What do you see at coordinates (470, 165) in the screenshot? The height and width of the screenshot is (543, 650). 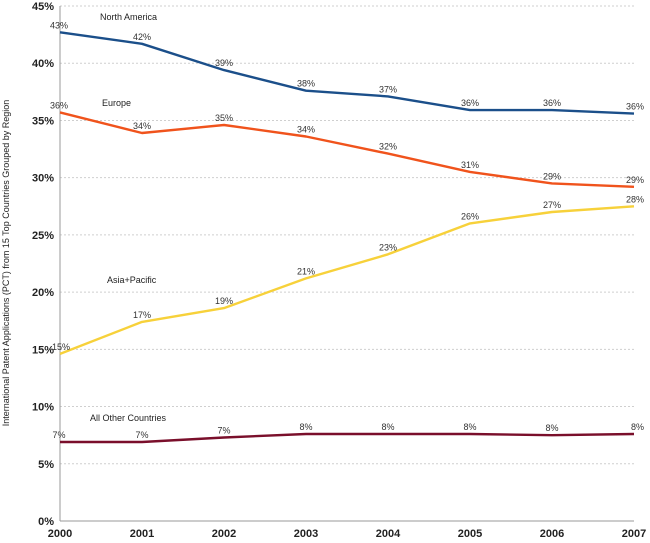 I see `data-label: 31%` at bounding box center [470, 165].